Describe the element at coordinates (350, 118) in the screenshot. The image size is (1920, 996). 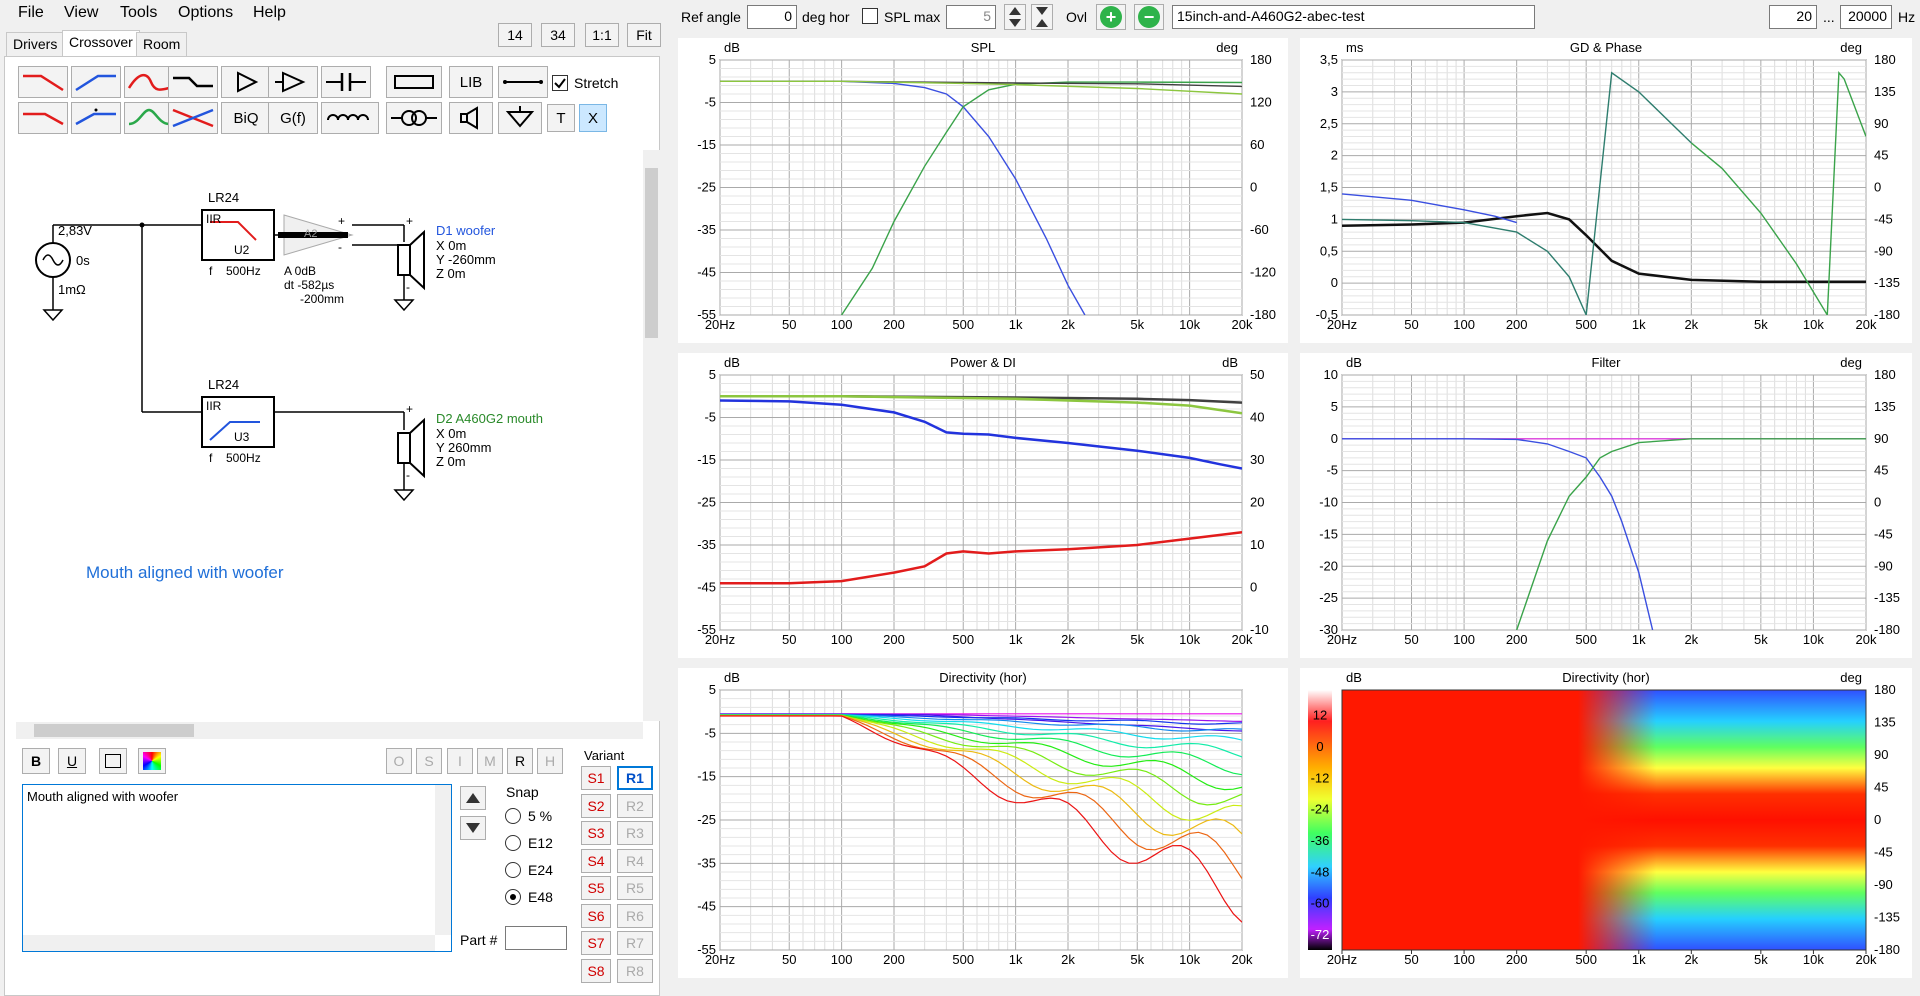
I see `inductor-tool` at that location.